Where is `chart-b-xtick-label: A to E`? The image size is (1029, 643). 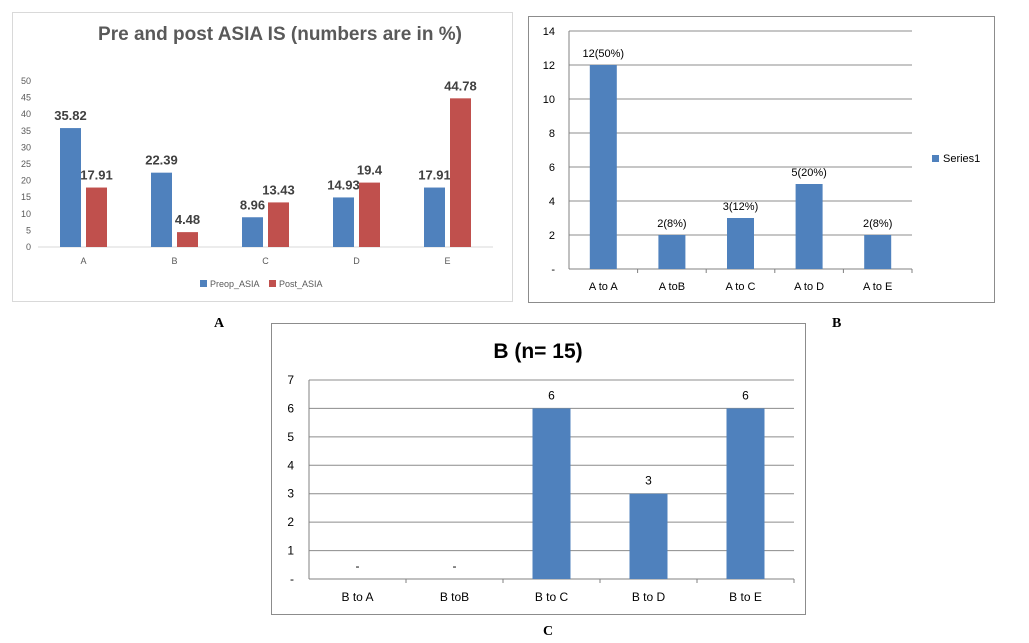
chart-b-xtick-label: A to E is located at coordinates (877, 287).